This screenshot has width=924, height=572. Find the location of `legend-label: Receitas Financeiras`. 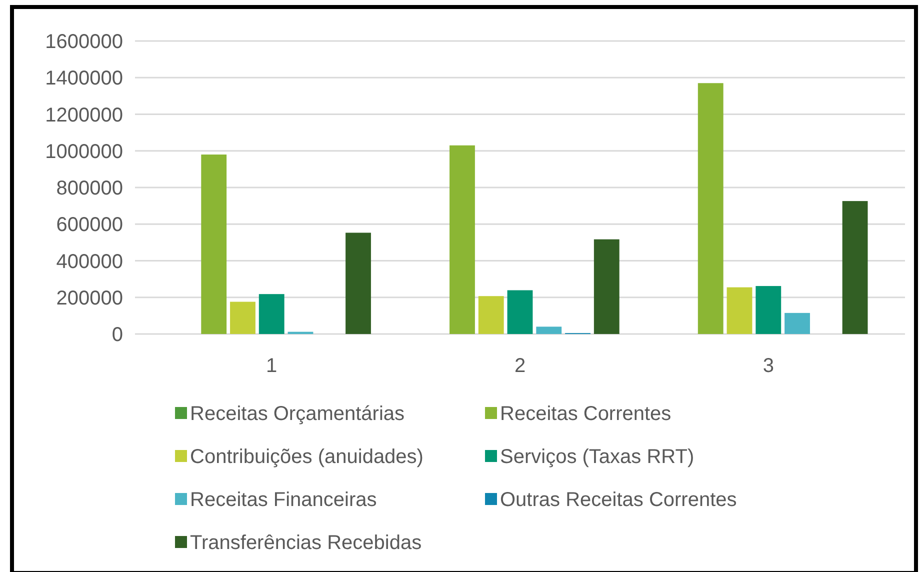

legend-label: Receitas Financeiras is located at coordinates (283, 500).